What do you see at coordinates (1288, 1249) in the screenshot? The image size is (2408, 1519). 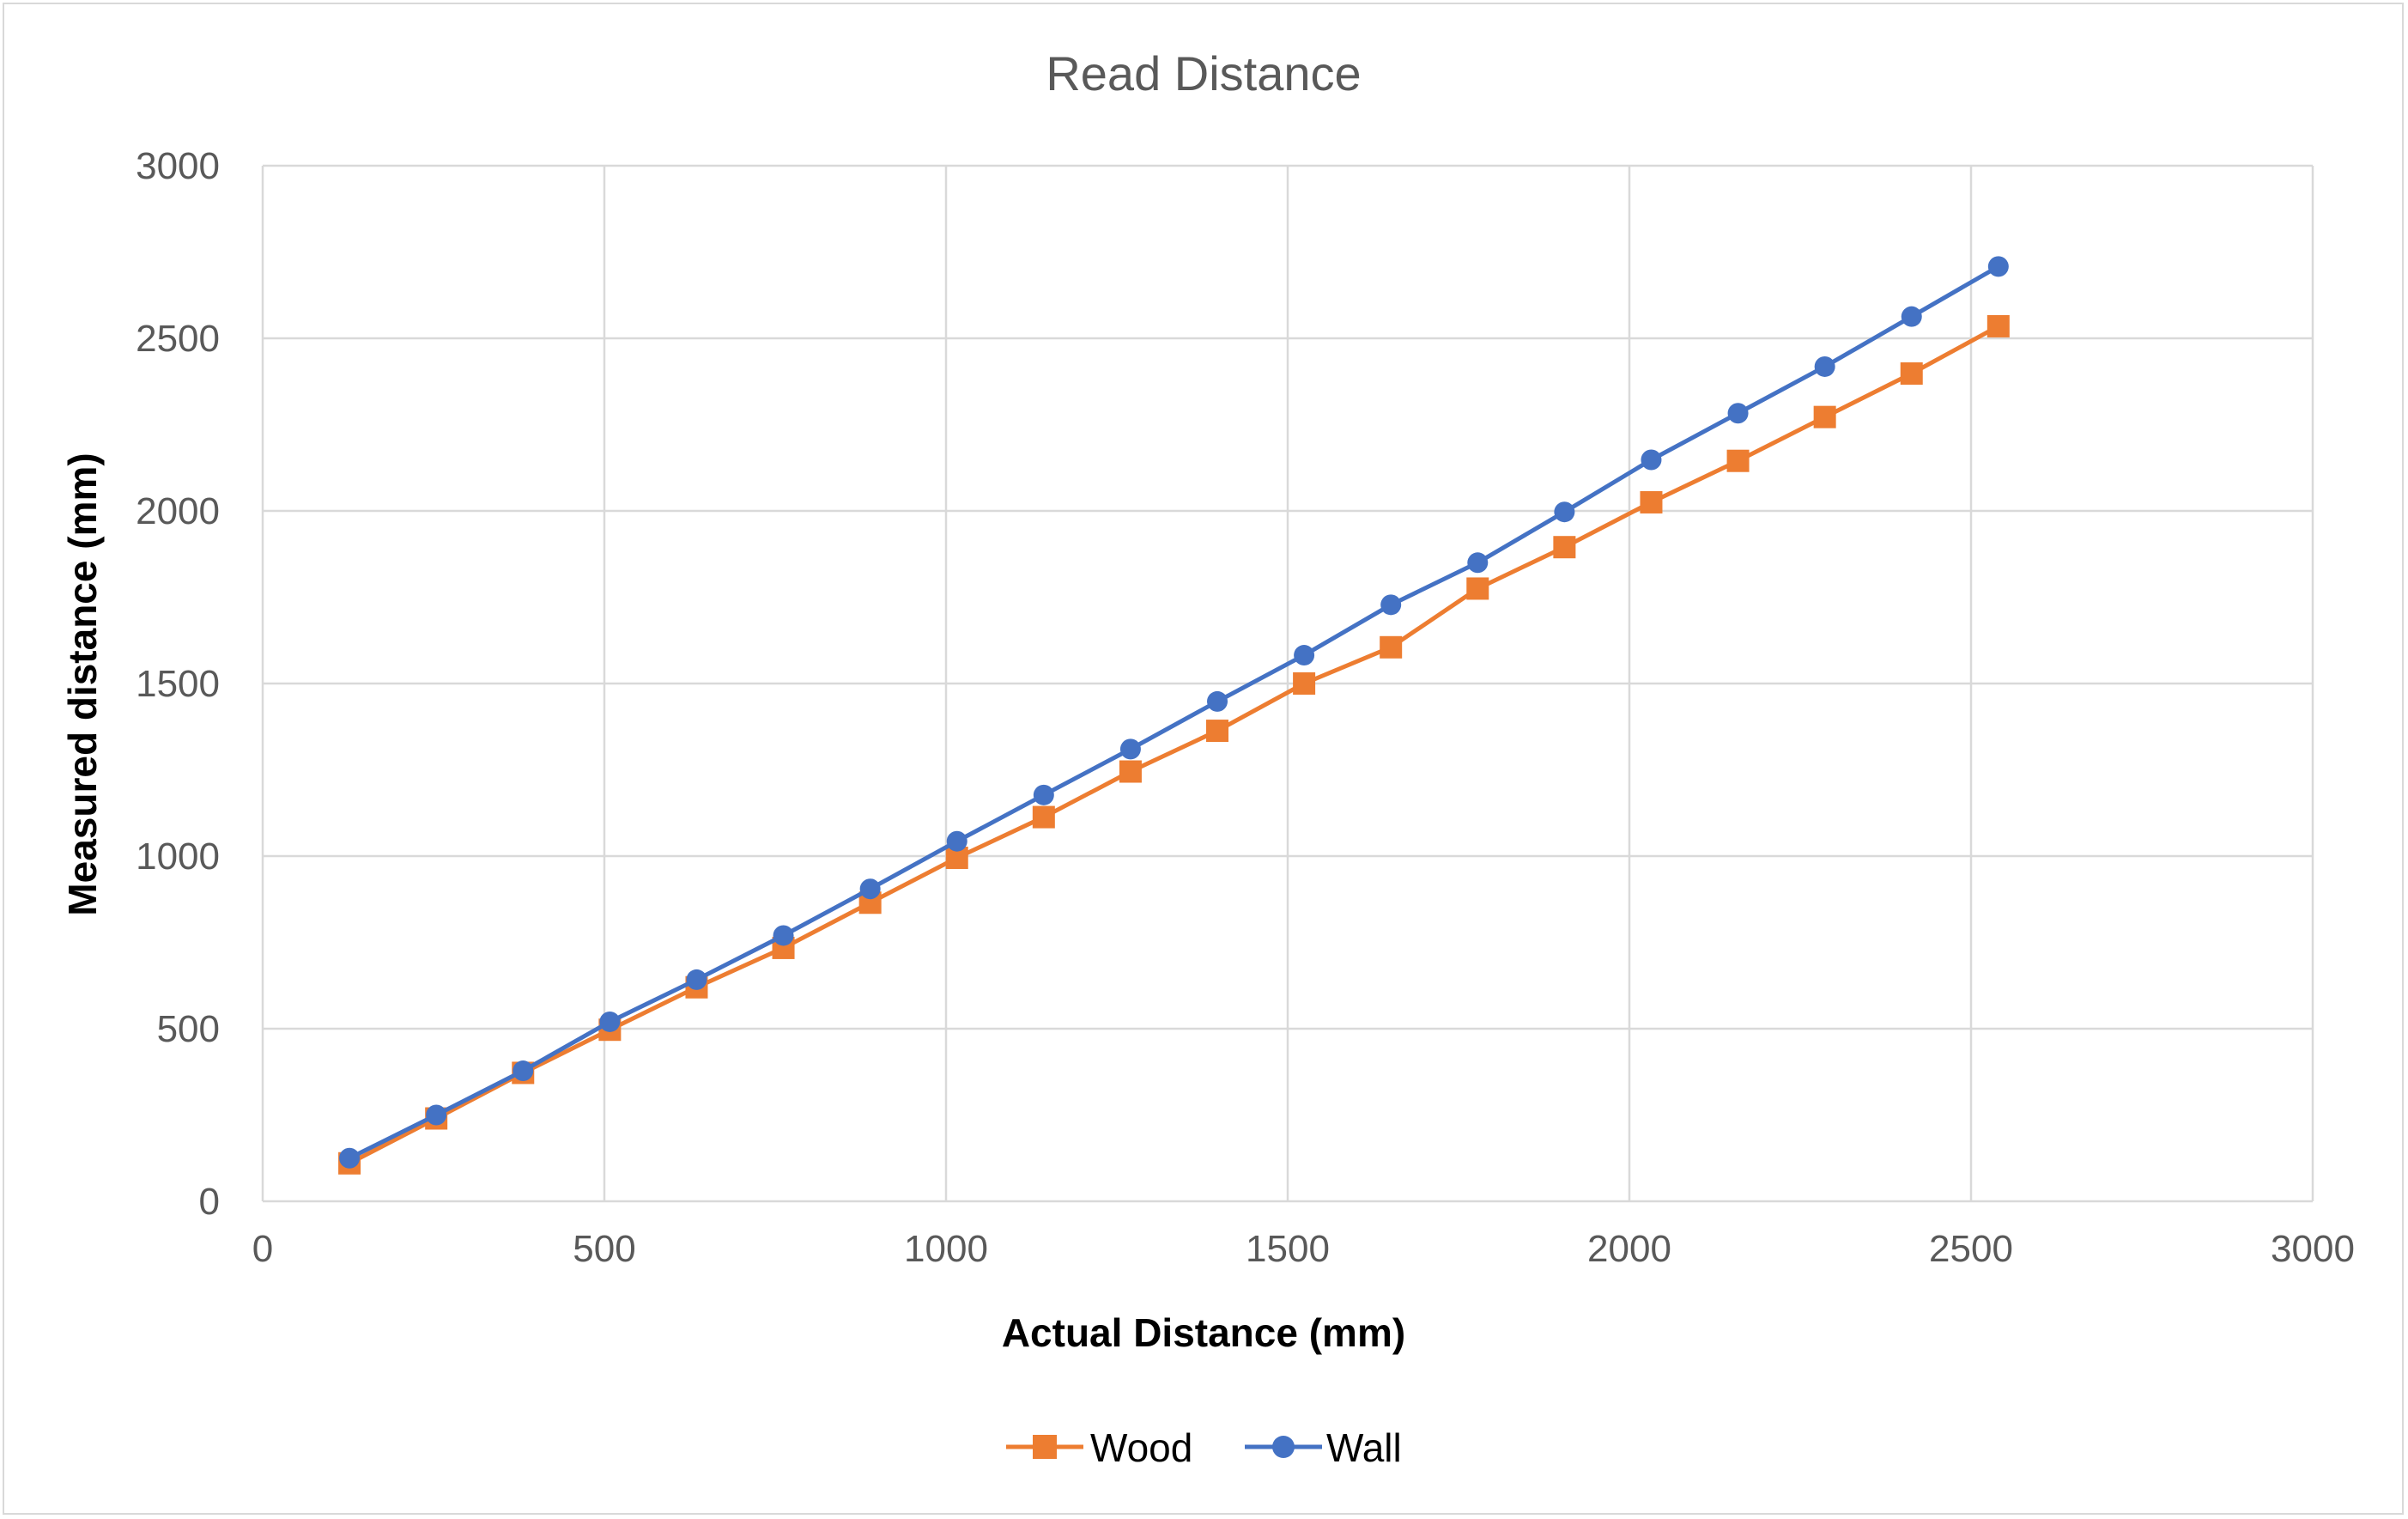 I see `x-tick-label: 1500` at bounding box center [1288, 1249].